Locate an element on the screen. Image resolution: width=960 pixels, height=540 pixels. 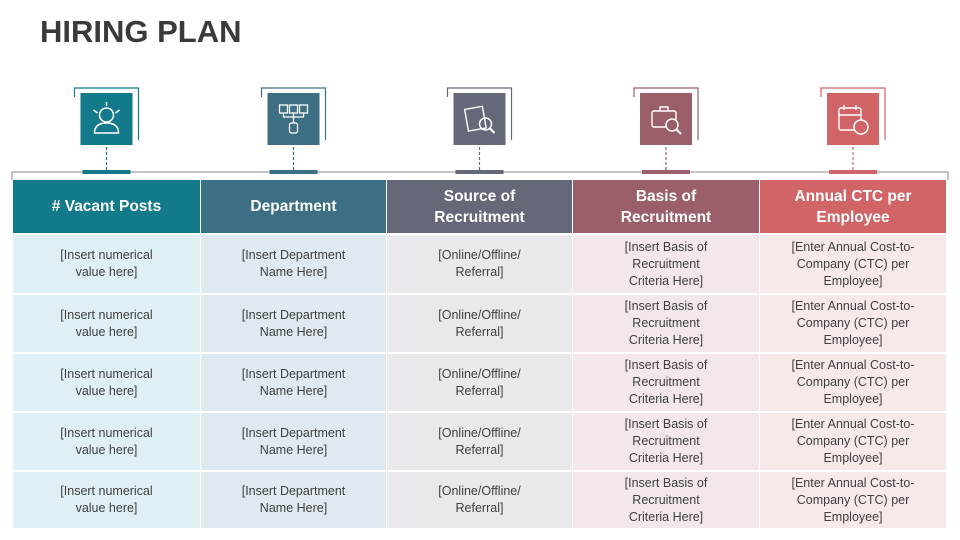
column-header: Basis of Recruitment is located at coordinates (666, 206).